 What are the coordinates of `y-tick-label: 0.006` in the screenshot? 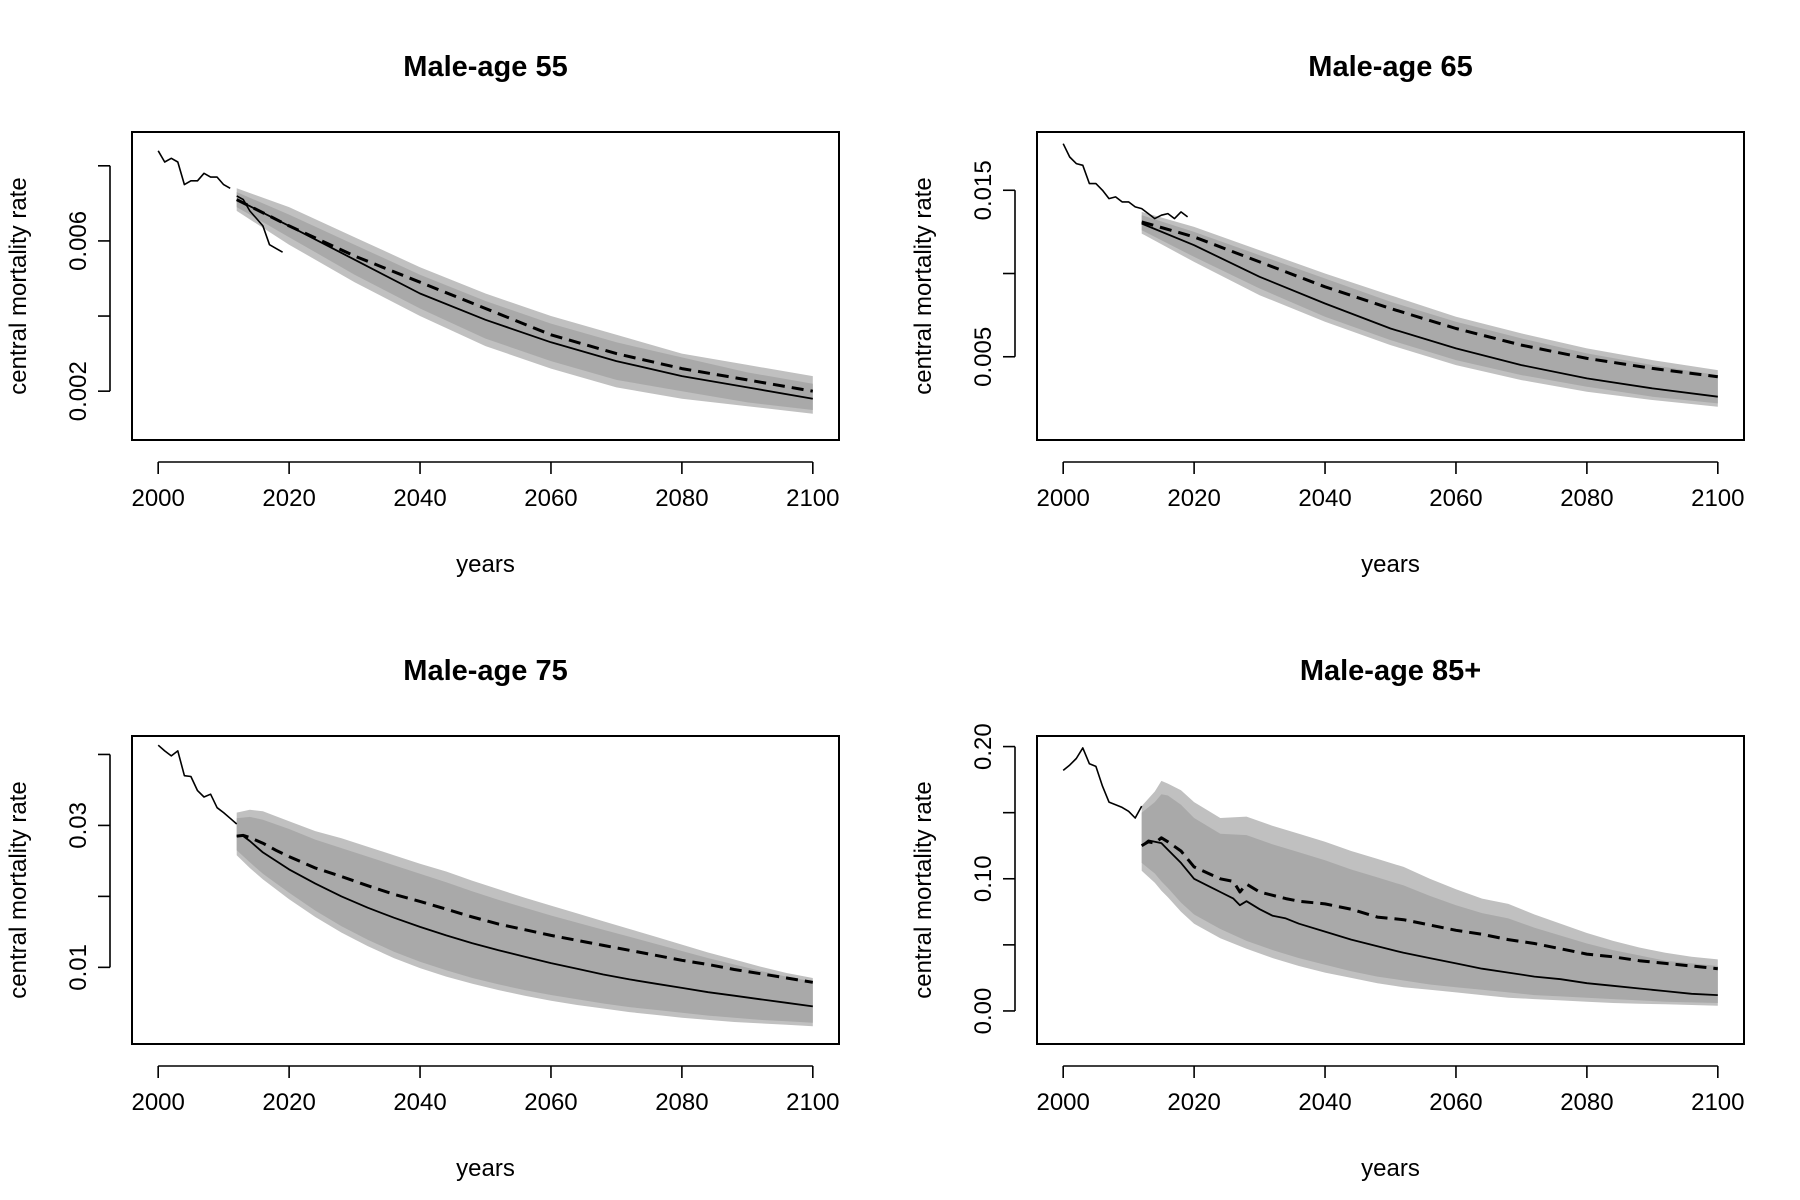 It's located at (78, 241).